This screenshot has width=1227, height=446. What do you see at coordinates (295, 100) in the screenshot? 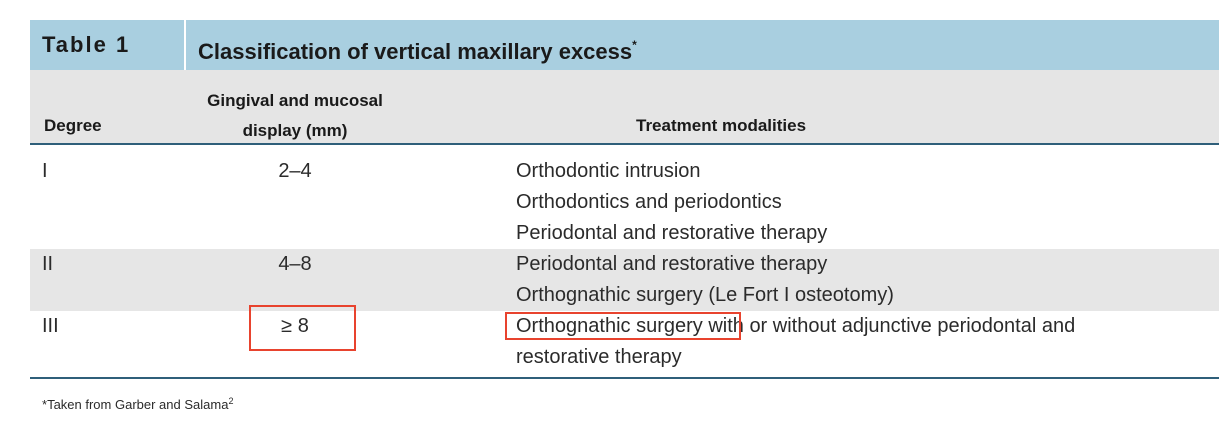
I see `header-display-line1: Gingival and mucosal` at bounding box center [295, 100].